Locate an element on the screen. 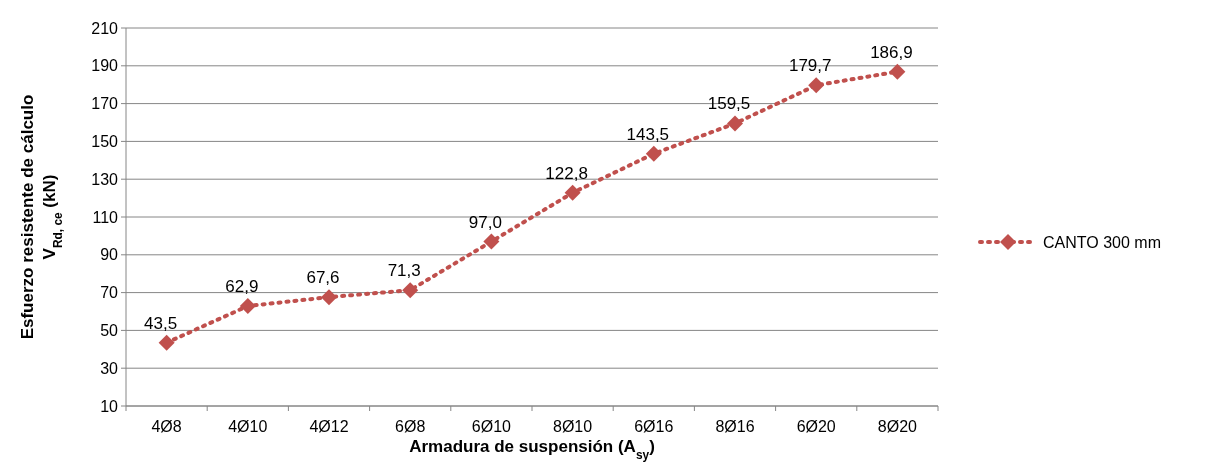 The width and height of the screenshot is (1221, 470). x-tick-label: 4Ø8 is located at coordinates (166, 426).